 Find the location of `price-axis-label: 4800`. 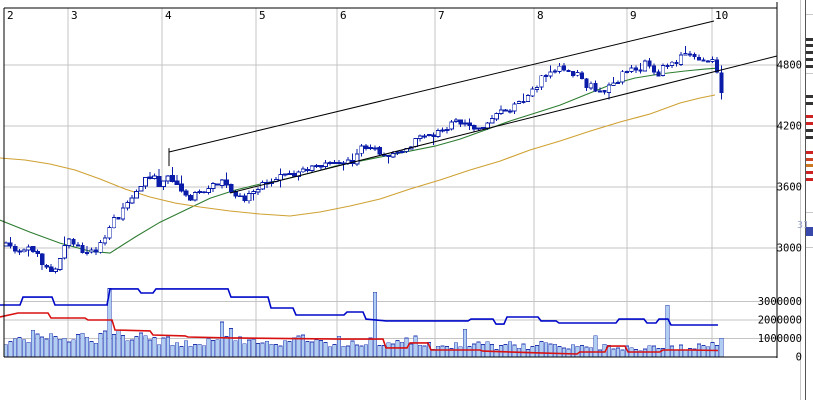

price-axis-label: 4800 is located at coordinates (789, 66).